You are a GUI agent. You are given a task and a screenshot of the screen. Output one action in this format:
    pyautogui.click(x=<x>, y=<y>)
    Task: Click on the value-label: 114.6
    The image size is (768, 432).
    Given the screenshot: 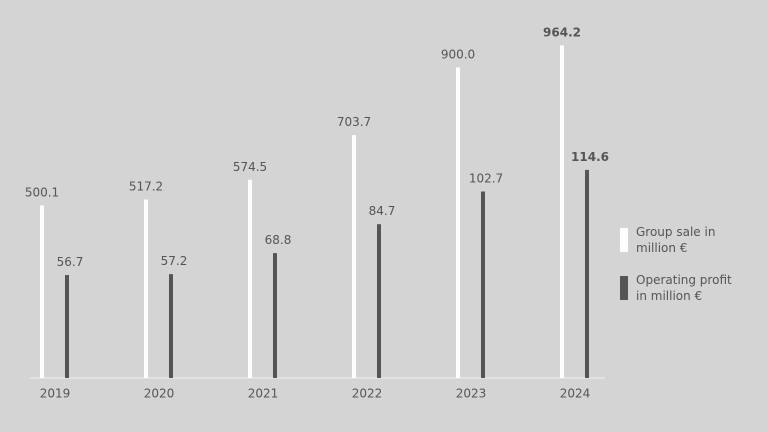 What is the action you would take?
    pyautogui.click(x=590, y=157)
    